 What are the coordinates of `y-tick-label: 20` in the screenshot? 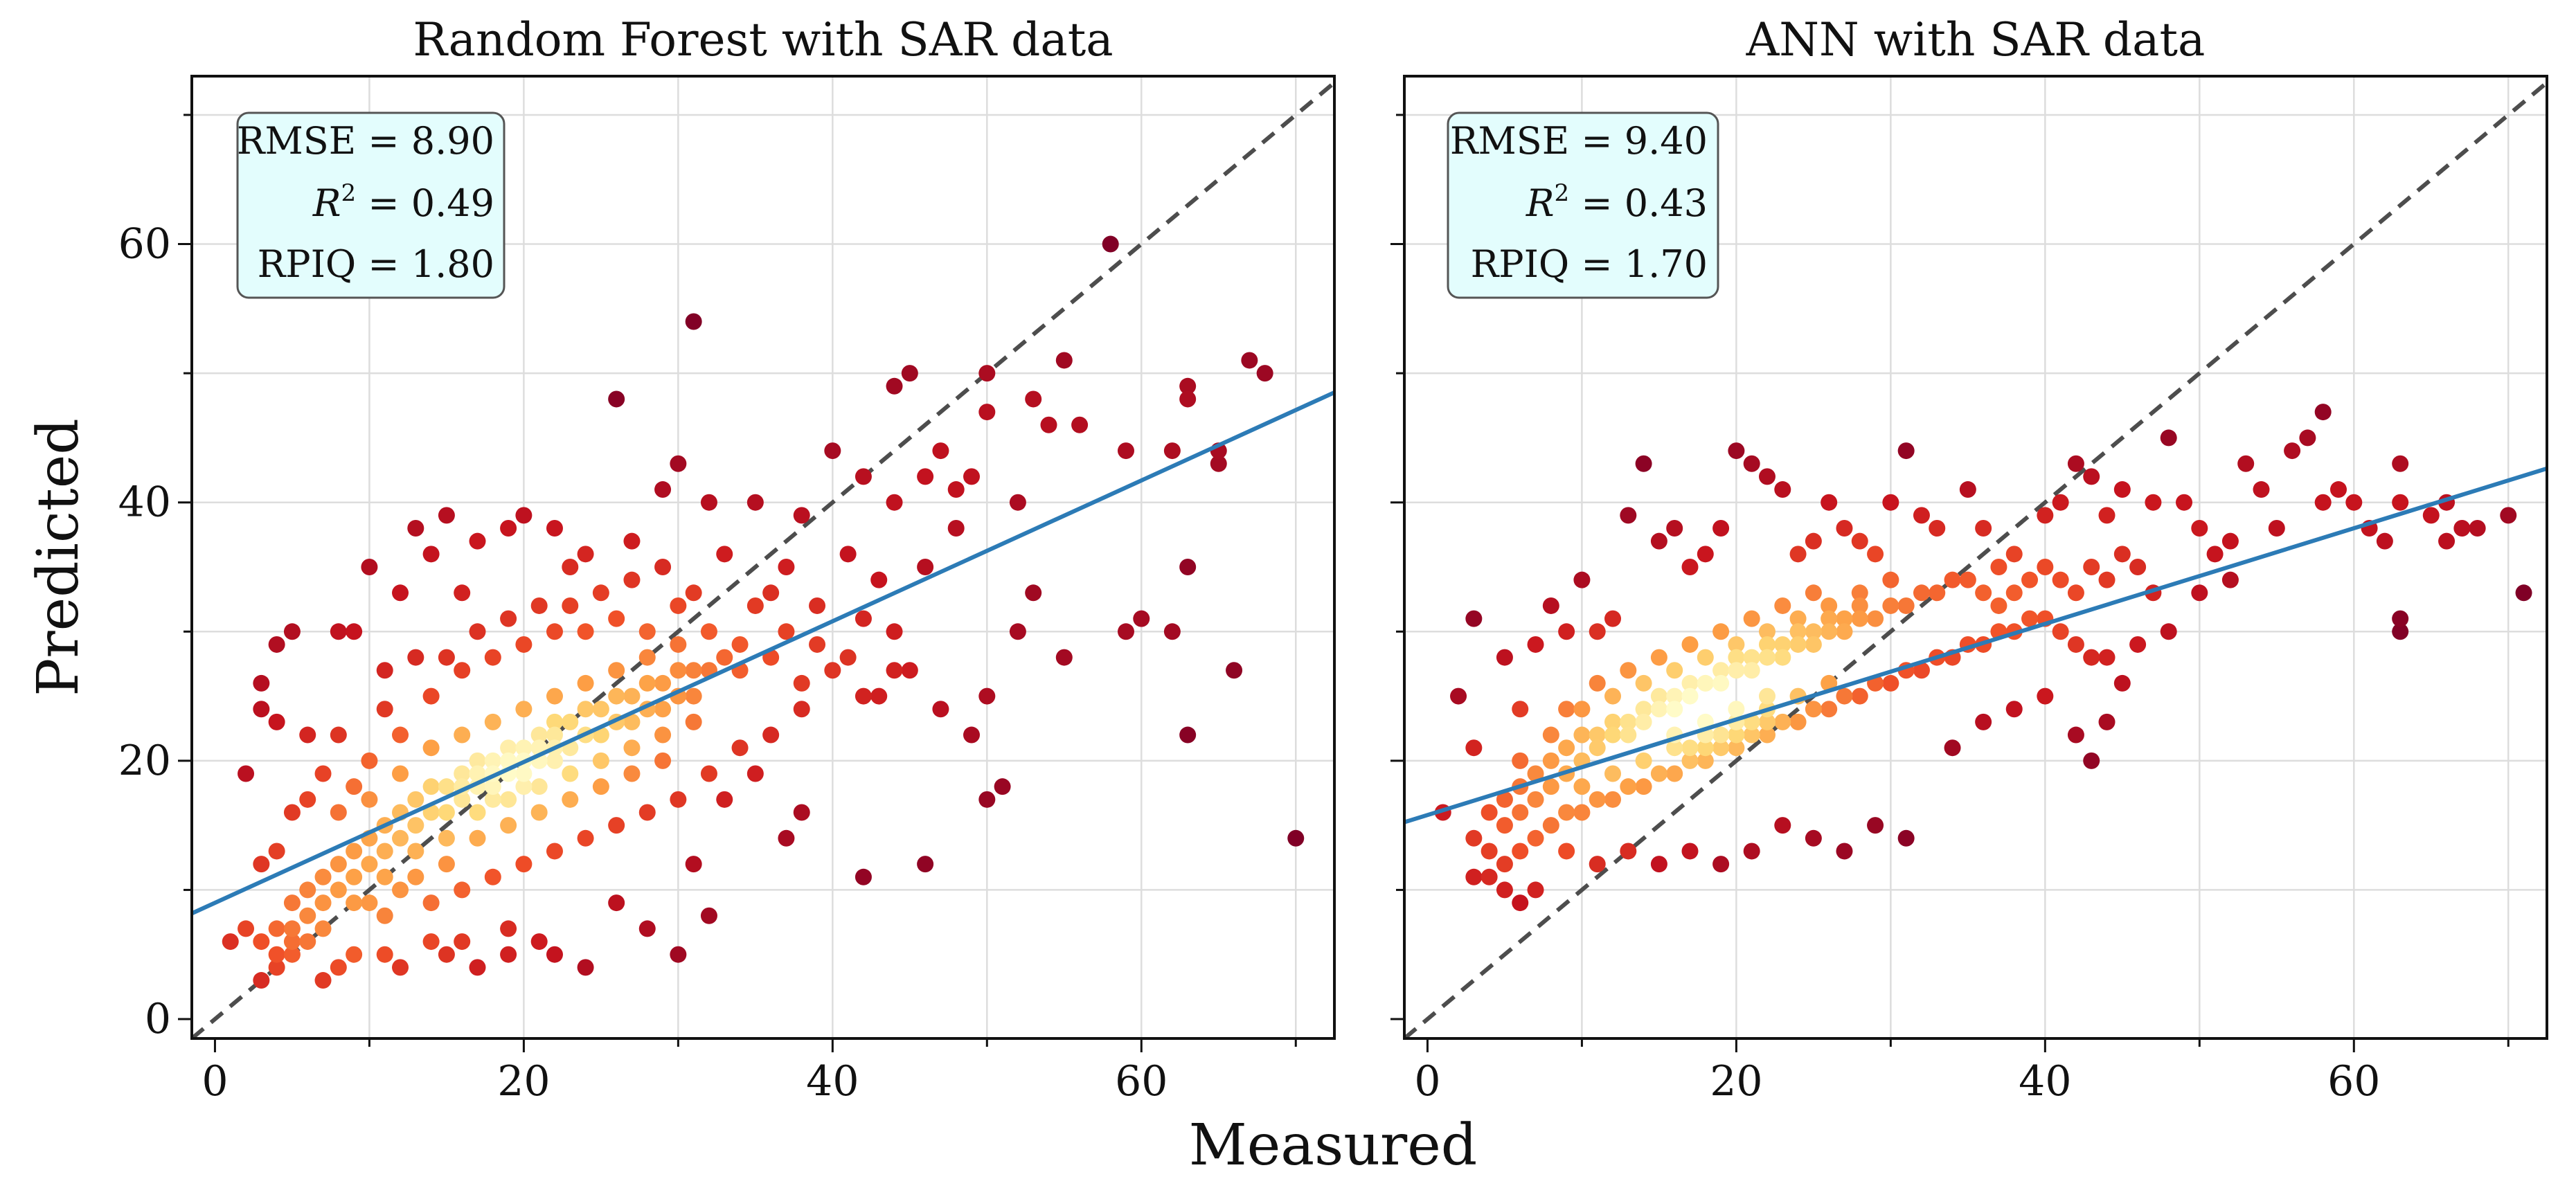 It's located at (144, 761).